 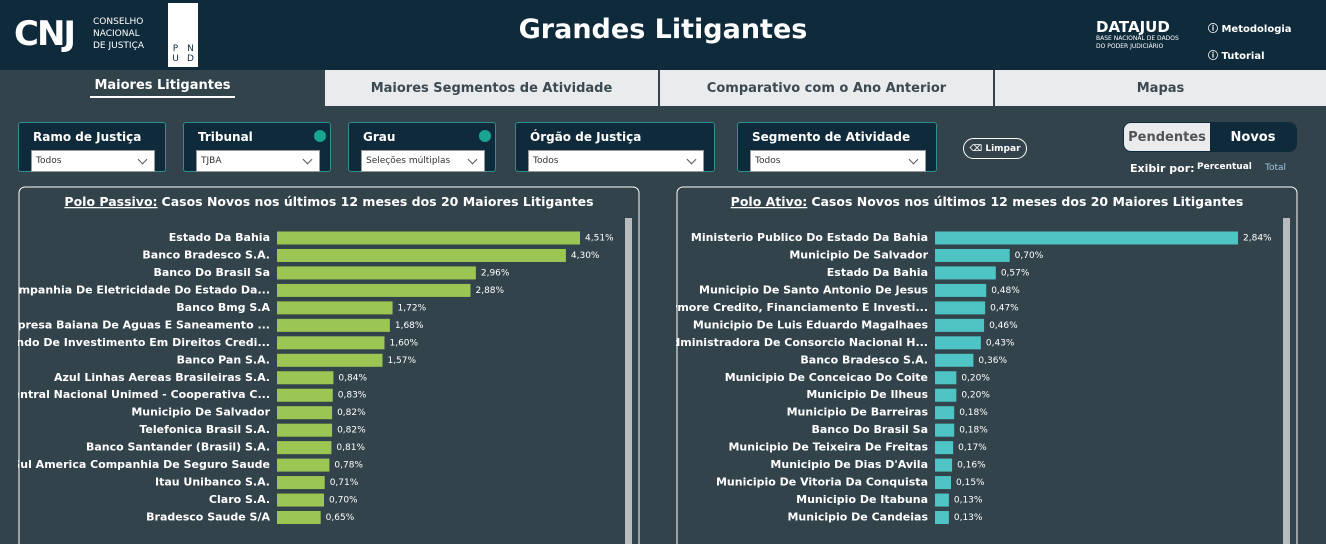 I want to click on tab: Maiores Segmentos de Atividade, so click(x=490, y=88).